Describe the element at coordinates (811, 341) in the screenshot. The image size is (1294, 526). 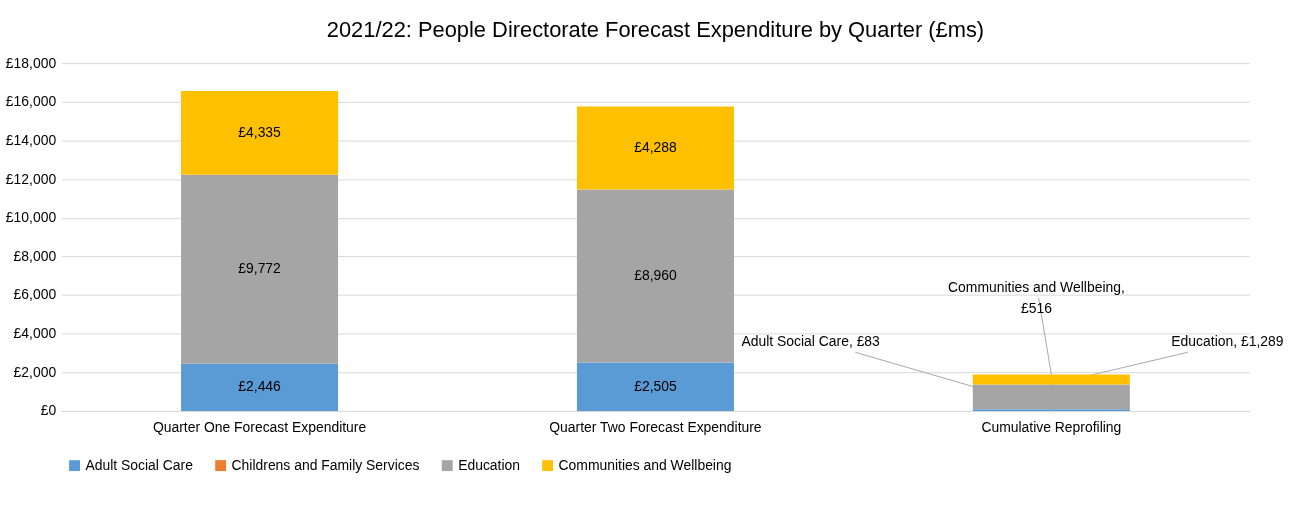
I see `annotation: Adult Social Care, £83` at that location.